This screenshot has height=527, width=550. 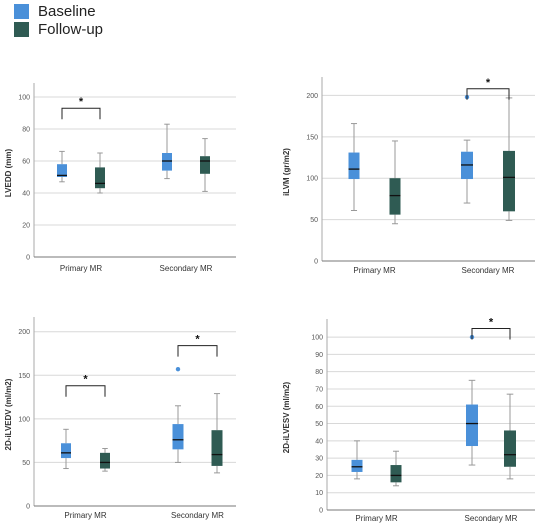 I want to click on legend-item-followup: Follow-up, so click(x=59, y=29).